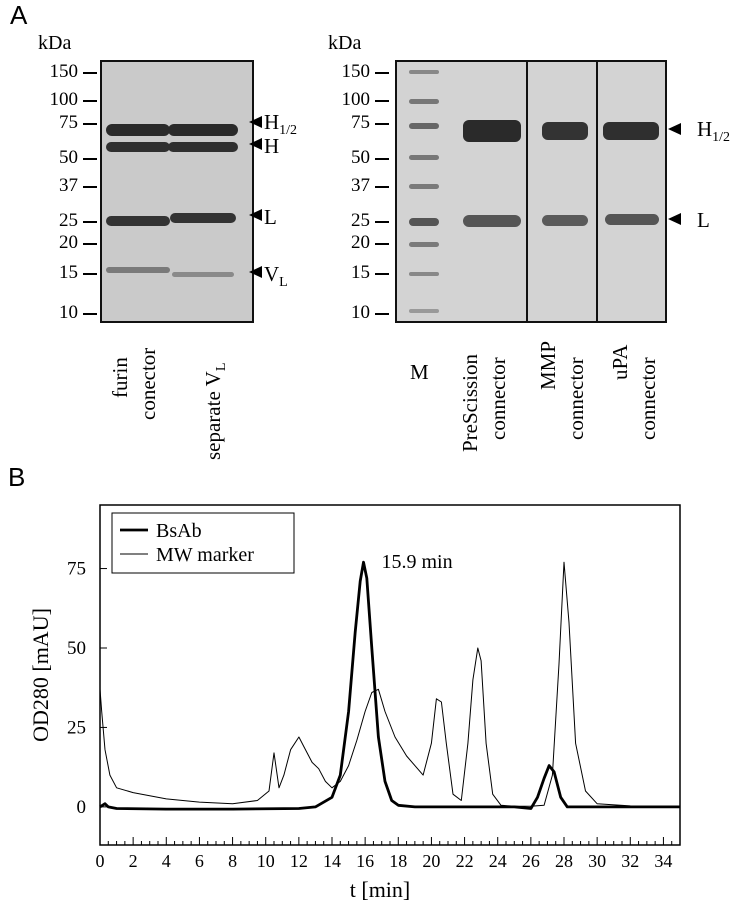  Describe the element at coordinates (565, 220) in the screenshot. I see `gel2-lane-mmp-band-l` at that location.